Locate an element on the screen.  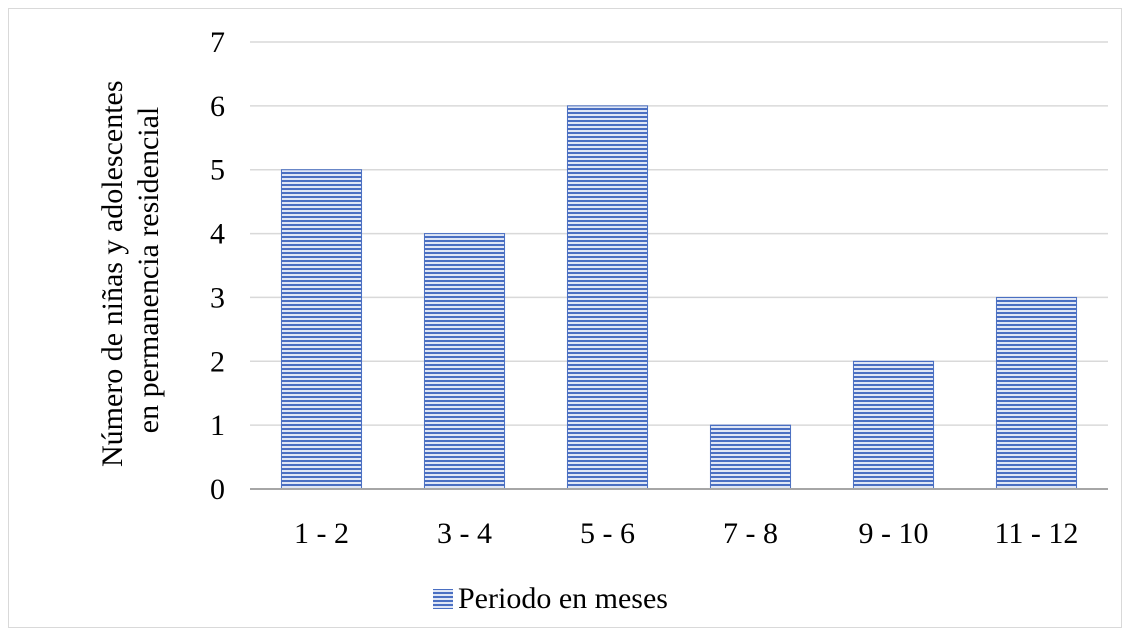
x-tick-label: 1 - 2 is located at coordinates (321, 533).